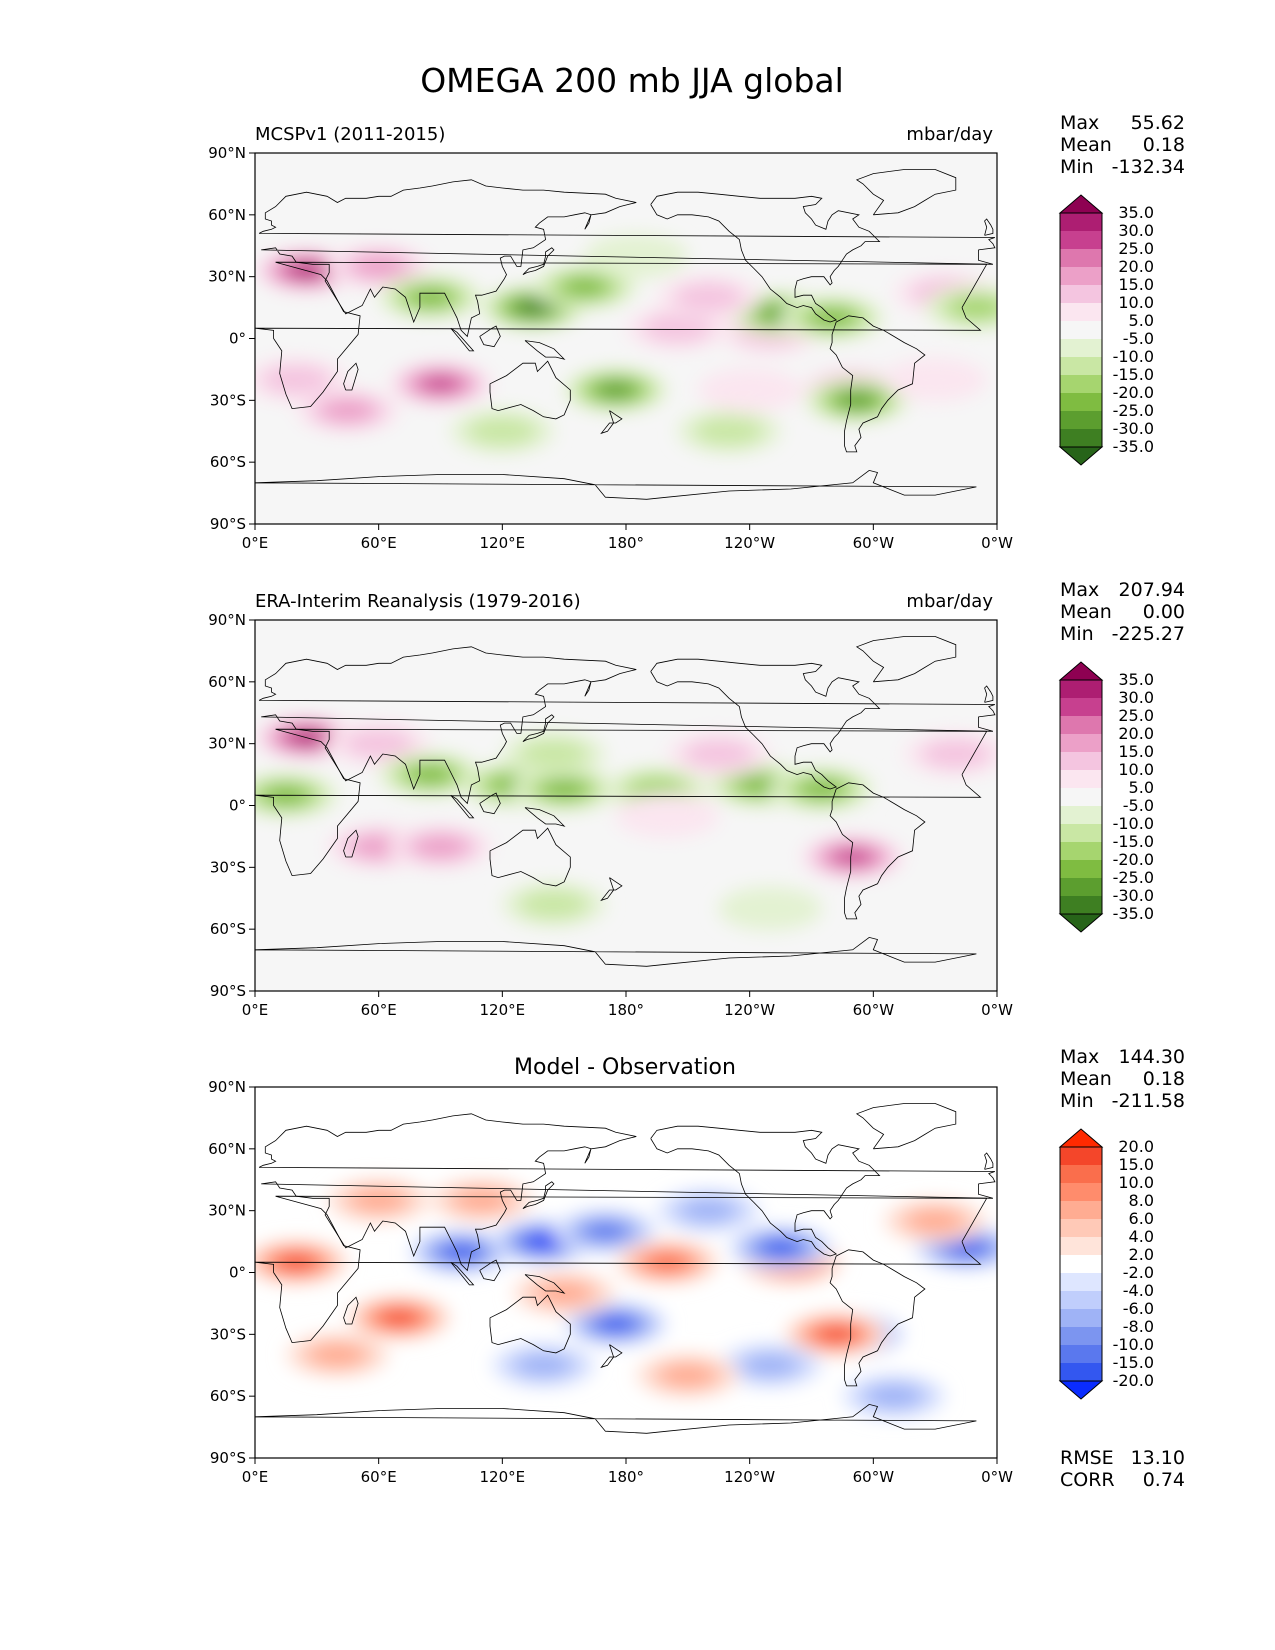 The image size is (1275, 1650). I want to click on figure-title: OMEGA 200 mb JJA global, so click(632, 80).